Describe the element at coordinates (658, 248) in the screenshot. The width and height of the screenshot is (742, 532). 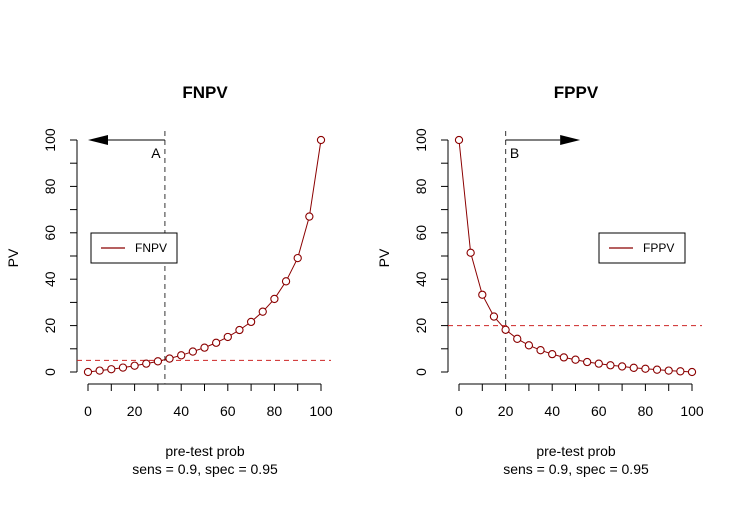
I see `legend-label: FPPV` at that location.